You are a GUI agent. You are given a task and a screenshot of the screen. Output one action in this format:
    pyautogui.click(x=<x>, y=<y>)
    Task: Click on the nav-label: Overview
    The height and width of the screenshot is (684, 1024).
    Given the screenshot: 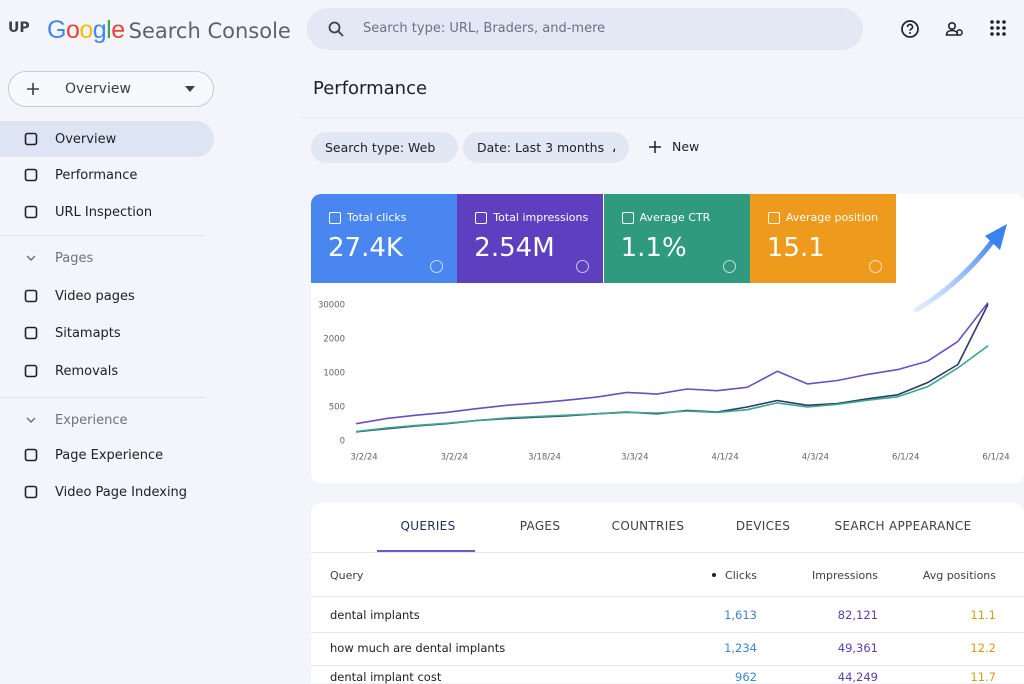 What is the action you would take?
    pyautogui.click(x=86, y=139)
    